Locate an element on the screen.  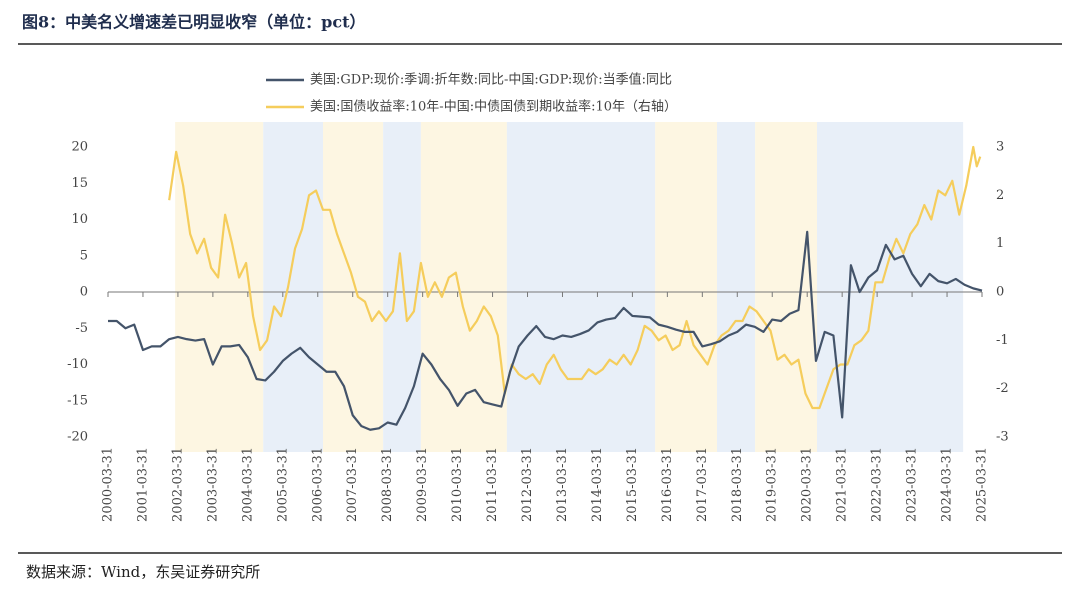
x-tick-label: 2000-03-31 is located at coordinates (108, 484).